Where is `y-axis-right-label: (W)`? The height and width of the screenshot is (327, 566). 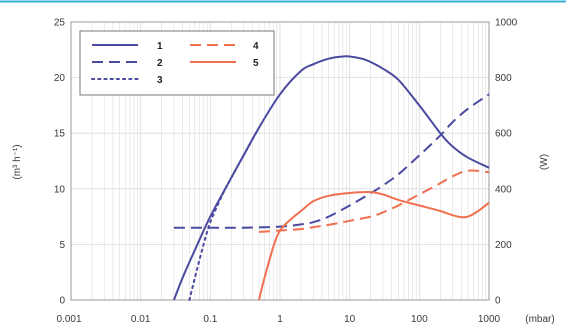 y-axis-right-label: (W) is located at coordinates (544, 162).